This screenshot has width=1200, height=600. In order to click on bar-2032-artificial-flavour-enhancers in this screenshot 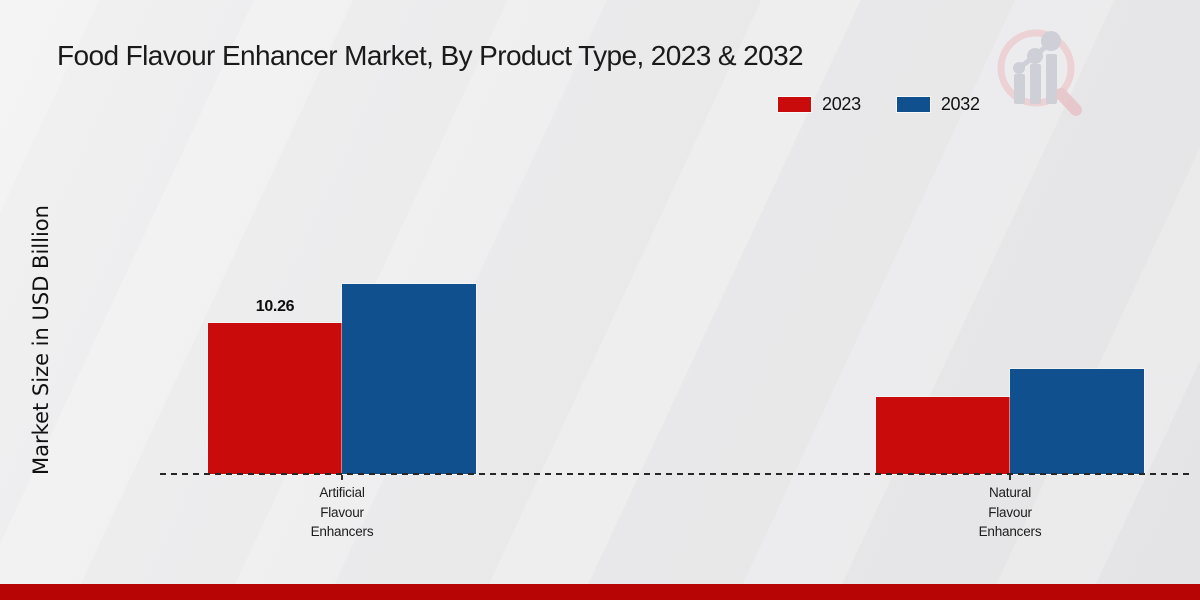, I will do `click(409, 379)`.